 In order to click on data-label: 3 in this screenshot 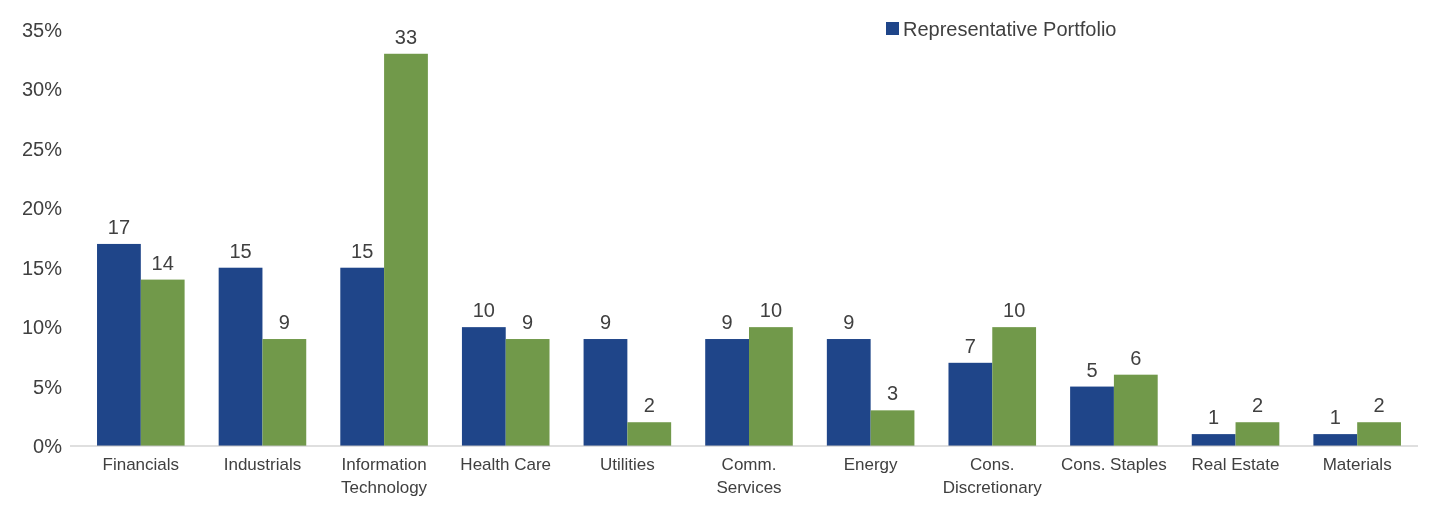, I will do `click(892, 393)`.